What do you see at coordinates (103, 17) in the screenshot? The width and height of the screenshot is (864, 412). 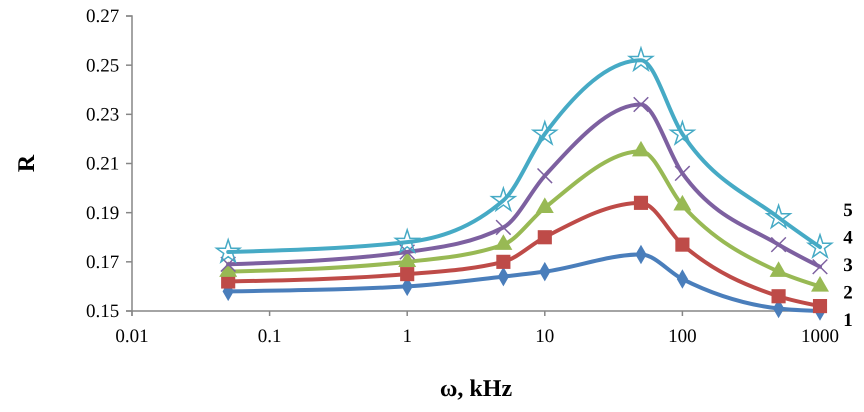 I see `y-tick-label: 0.27` at bounding box center [103, 17].